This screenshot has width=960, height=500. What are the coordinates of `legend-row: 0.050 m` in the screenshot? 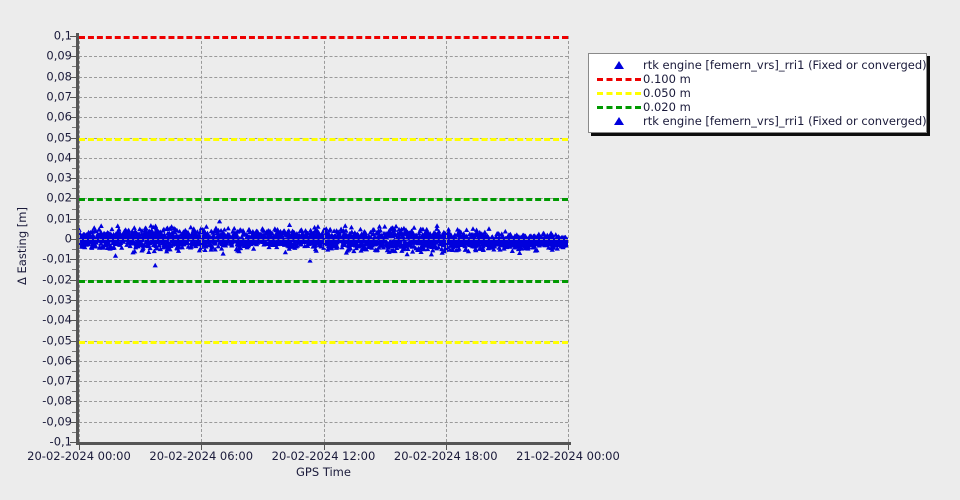 It's located at (757, 93).